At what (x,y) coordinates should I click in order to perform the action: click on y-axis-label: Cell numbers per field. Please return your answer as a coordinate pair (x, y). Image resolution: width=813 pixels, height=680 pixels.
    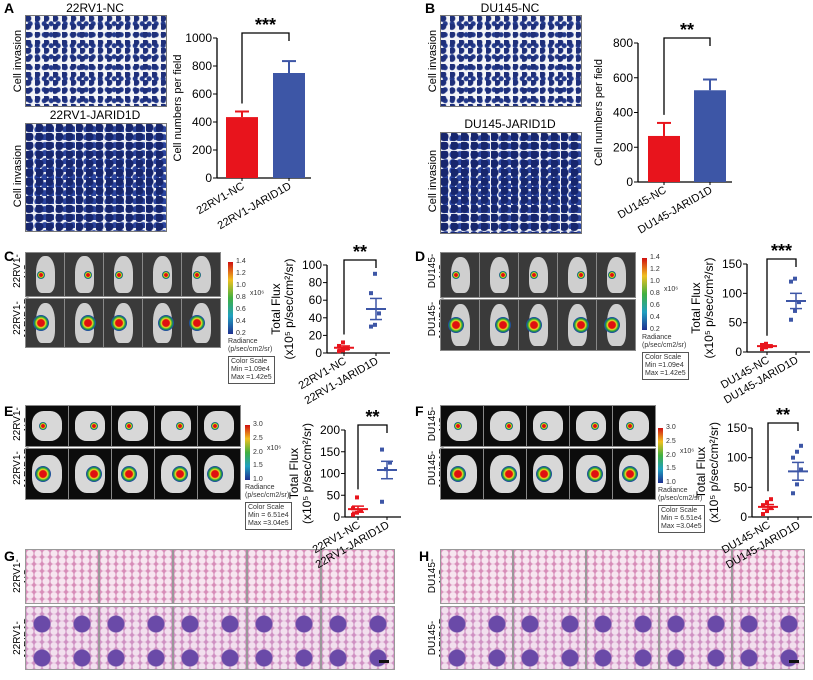
    Looking at the image, I should click on (178, 108).